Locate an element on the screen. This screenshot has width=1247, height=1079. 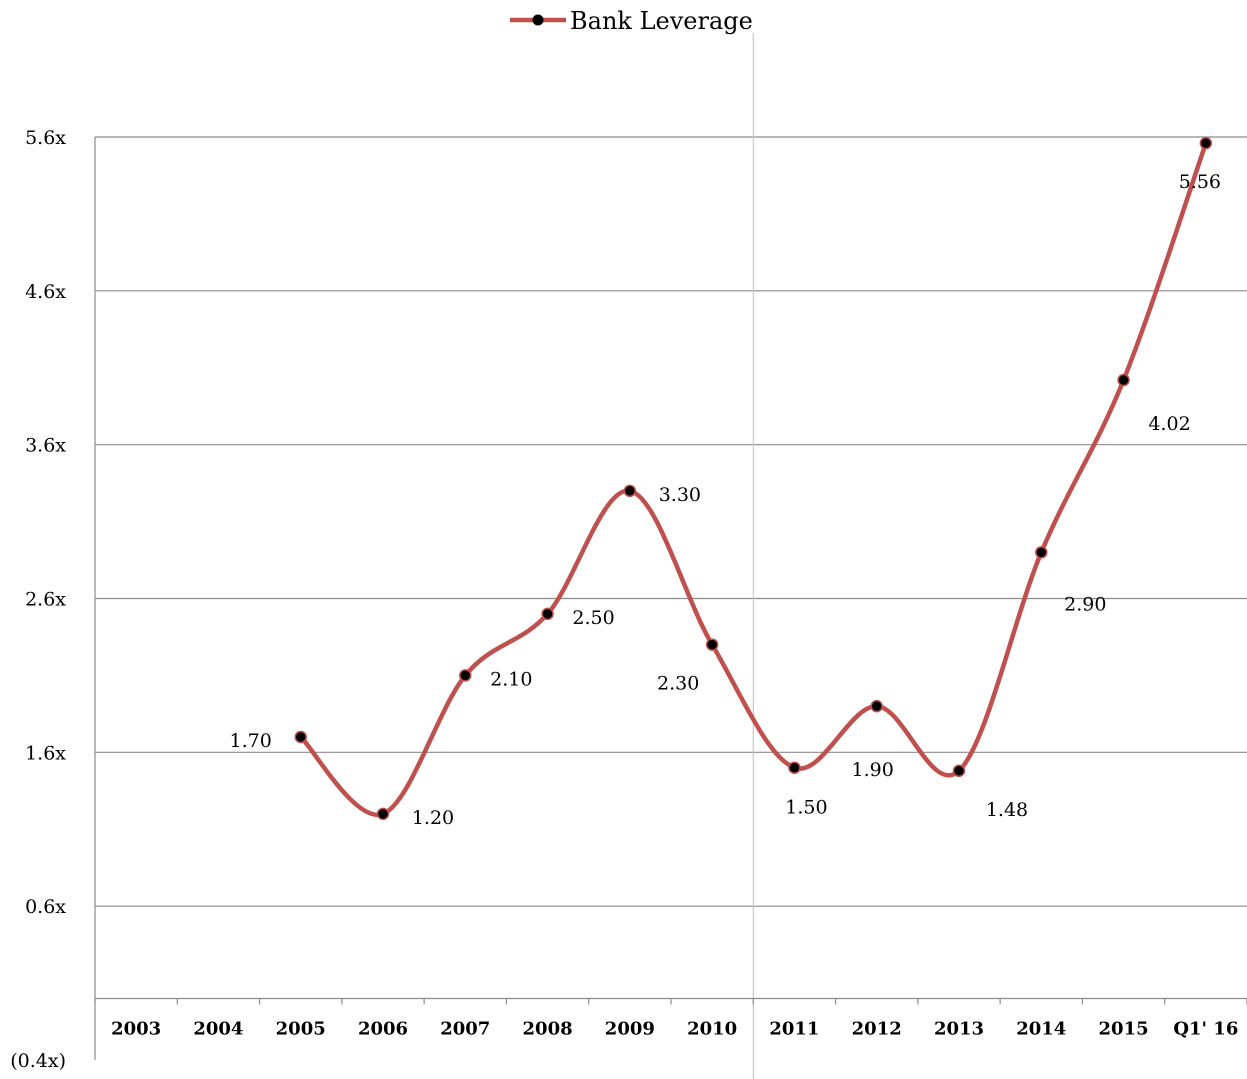
x-tick-label: 2013 is located at coordinates (959, 1028).